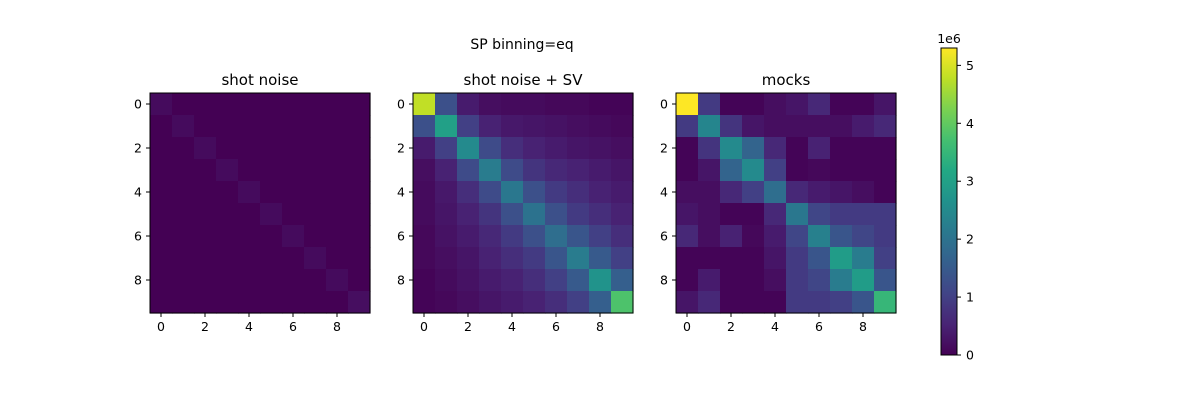 This screenshot has height=404, width=1200. I want to click on y-tick-label: 2, so click(138, 148).